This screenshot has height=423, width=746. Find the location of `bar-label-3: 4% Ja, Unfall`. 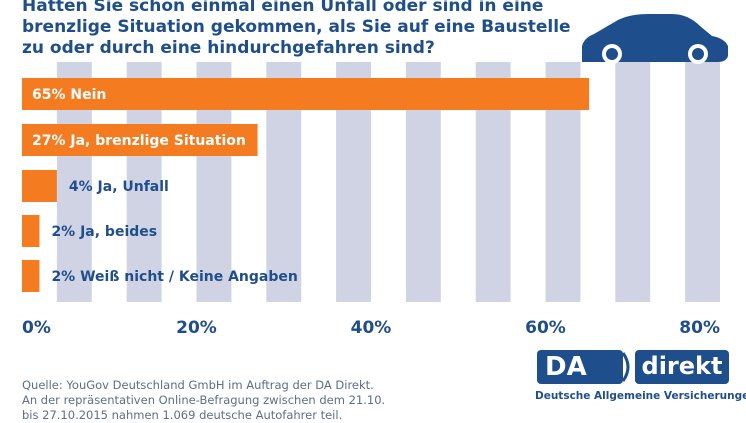

bar-label-3: 4% Ja, Unfall is located at coordinates (119, 187).